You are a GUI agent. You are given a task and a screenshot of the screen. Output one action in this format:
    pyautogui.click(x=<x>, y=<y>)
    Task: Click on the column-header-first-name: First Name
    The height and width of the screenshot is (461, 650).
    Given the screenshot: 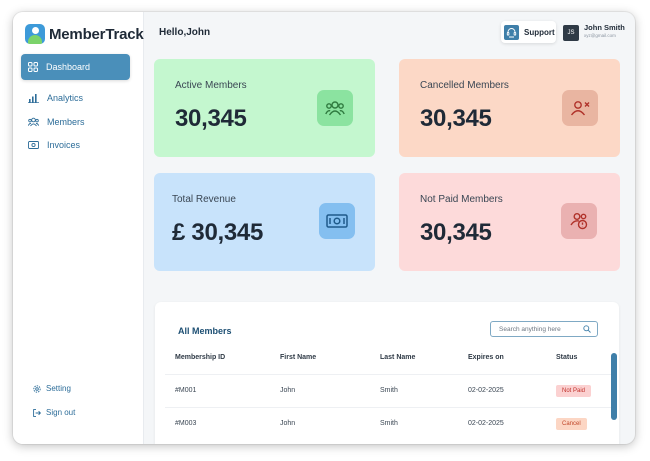 What is the action you would take?
    pyautogui.click(x=298, y=357)
    